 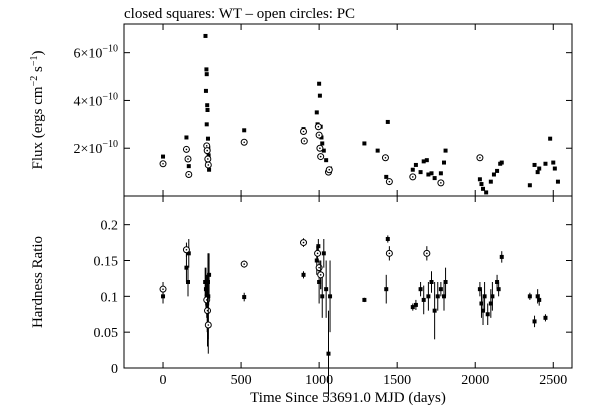 I want to click on flux-ylabel-mid: s, so click(x=38, y=71).